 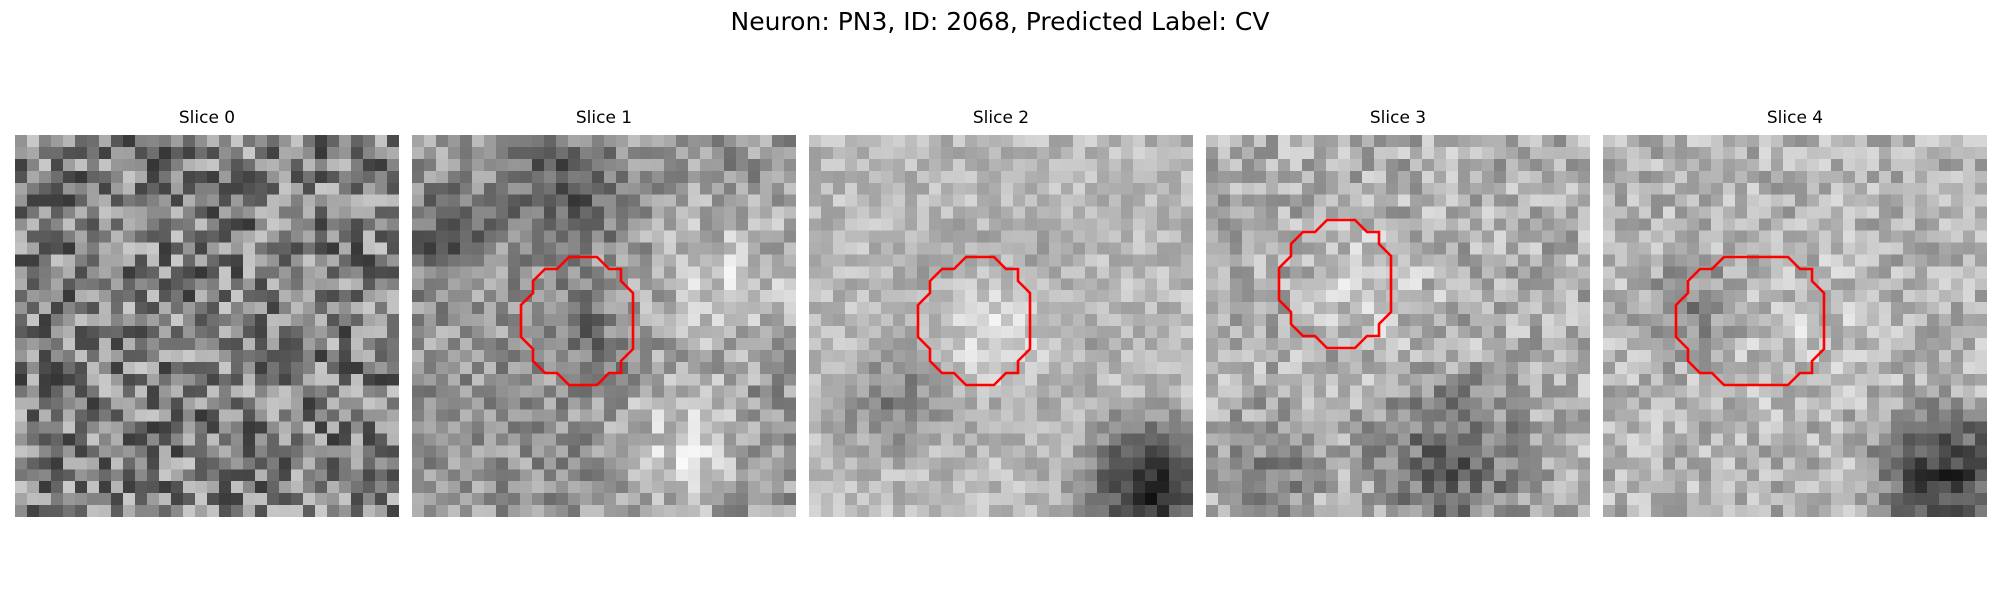 I want to click on slice-1-pixels, so click(x=604, y=326).